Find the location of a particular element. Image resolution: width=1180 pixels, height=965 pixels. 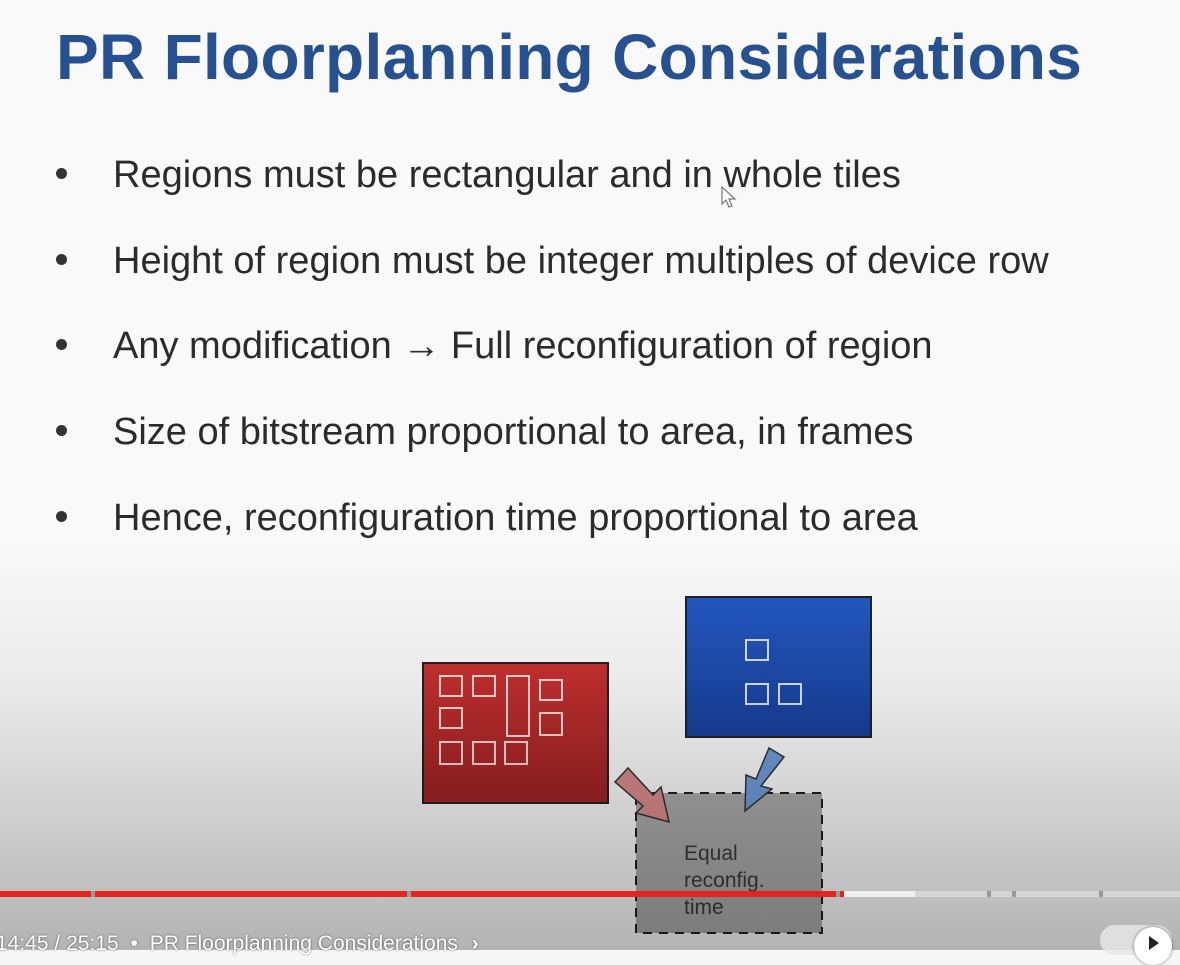

target-region-label: Equal reconfig. time is located at coordinates (724, 880).